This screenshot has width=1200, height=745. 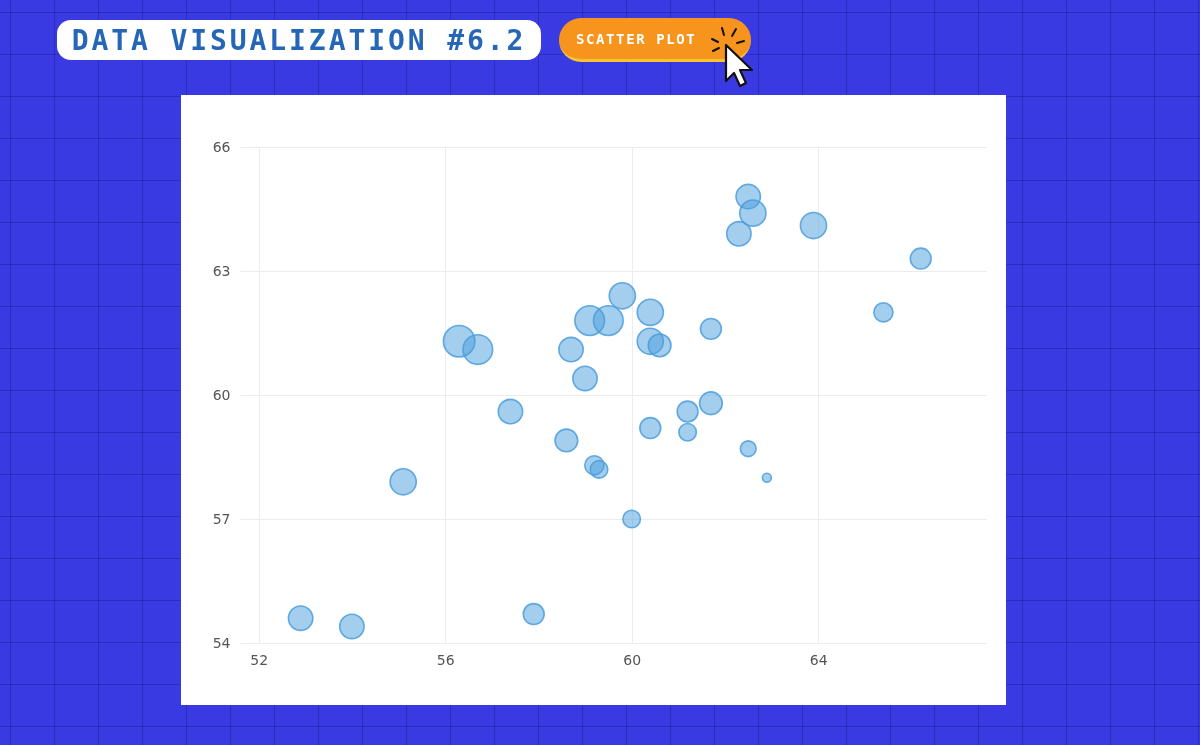 What do you see at coordinates (221, 642) in the screenshot?
I see `y-tick-label: 54` at bounding box center [221, 642].